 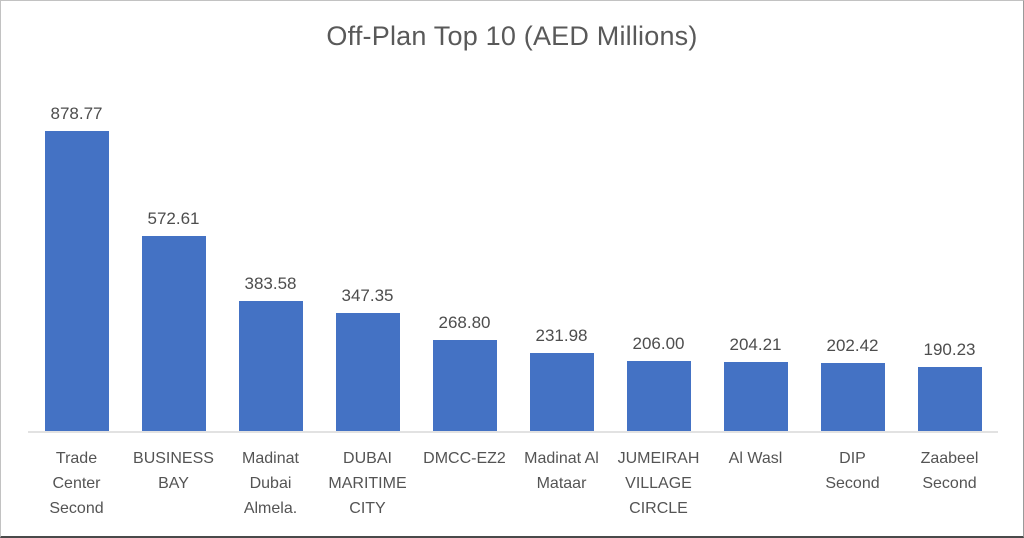 I want to click on data-label: 268.80, so click(x=464, y=322).